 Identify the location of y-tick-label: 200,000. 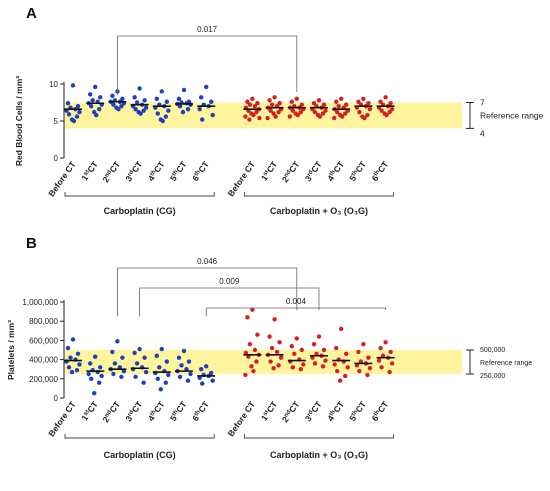
(43, 379).